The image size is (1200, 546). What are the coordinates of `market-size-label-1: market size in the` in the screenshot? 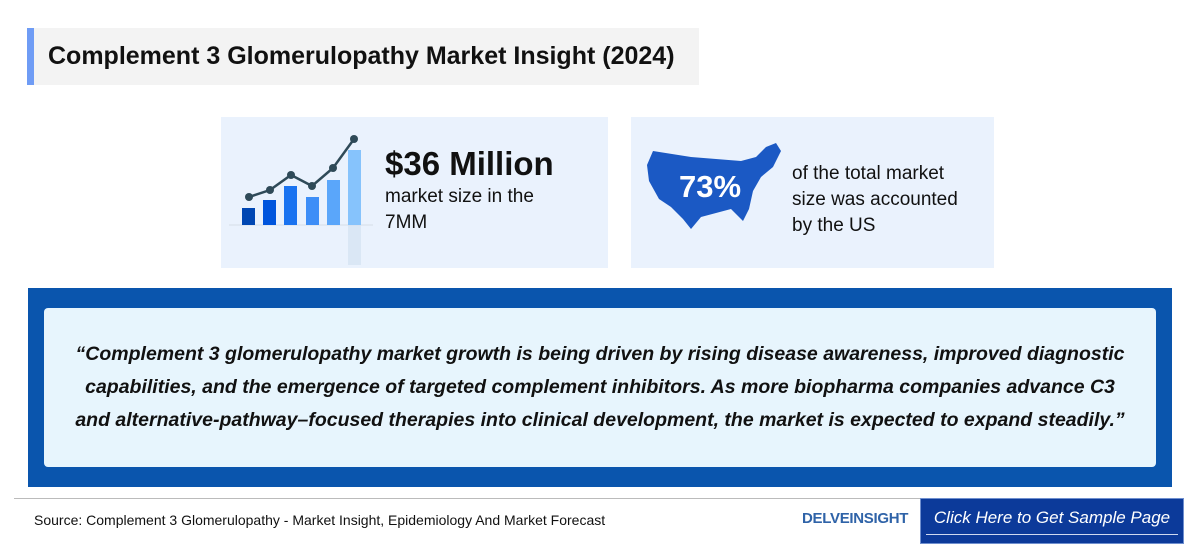 It's located at (459, 196).